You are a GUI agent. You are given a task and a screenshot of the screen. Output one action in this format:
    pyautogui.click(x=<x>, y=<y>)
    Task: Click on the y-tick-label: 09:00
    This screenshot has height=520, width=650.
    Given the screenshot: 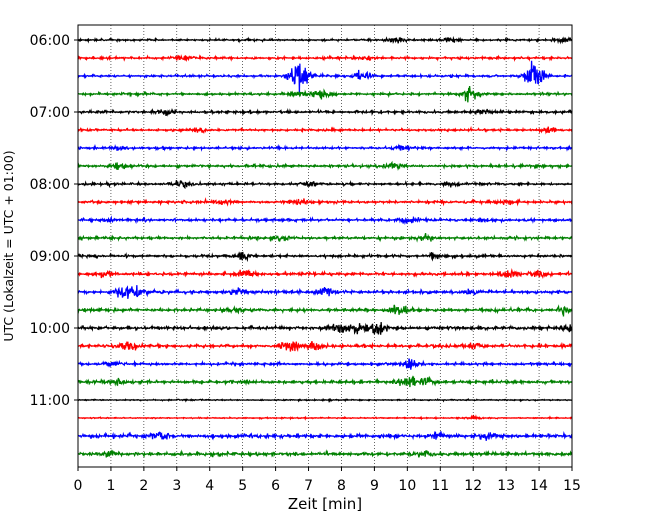 What is the action you would take?
    pyautogui.click(x=50, y=257)
    